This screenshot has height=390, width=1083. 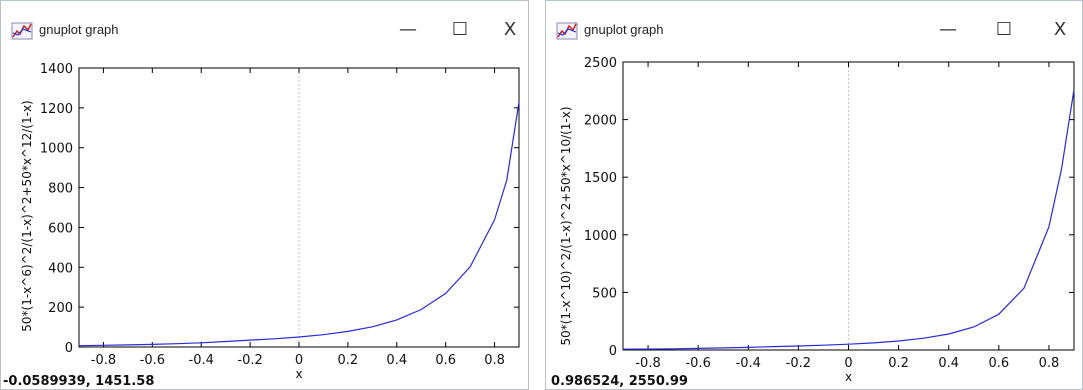 What do you see at coordinates (600, 63) in the screenshot?
I see `y-tick-label: 2500` at bounding box center [600, 63].